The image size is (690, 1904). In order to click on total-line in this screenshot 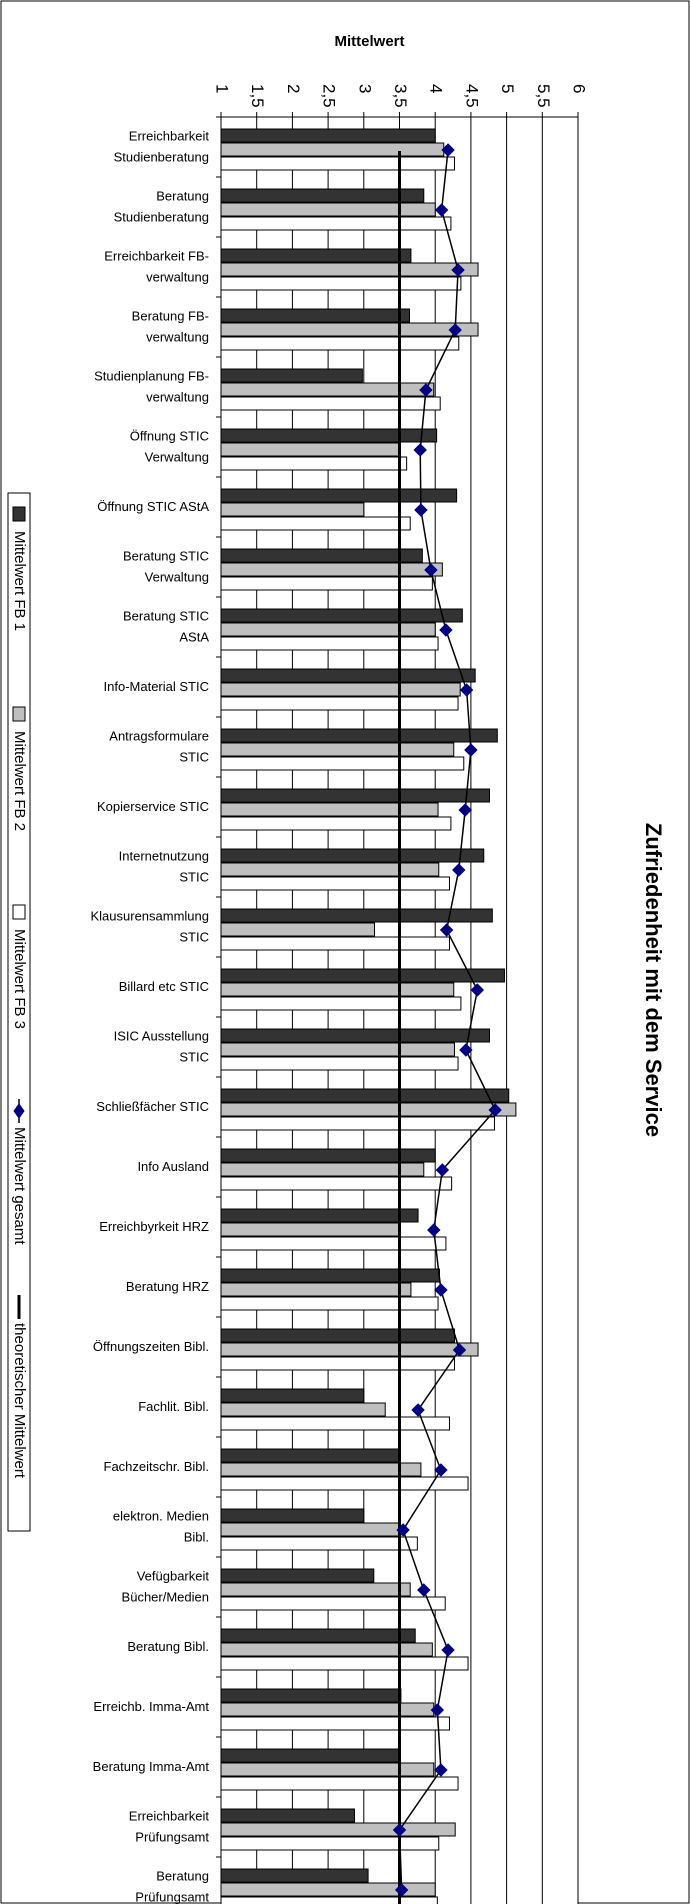, I will do `click(447, 1020)`.